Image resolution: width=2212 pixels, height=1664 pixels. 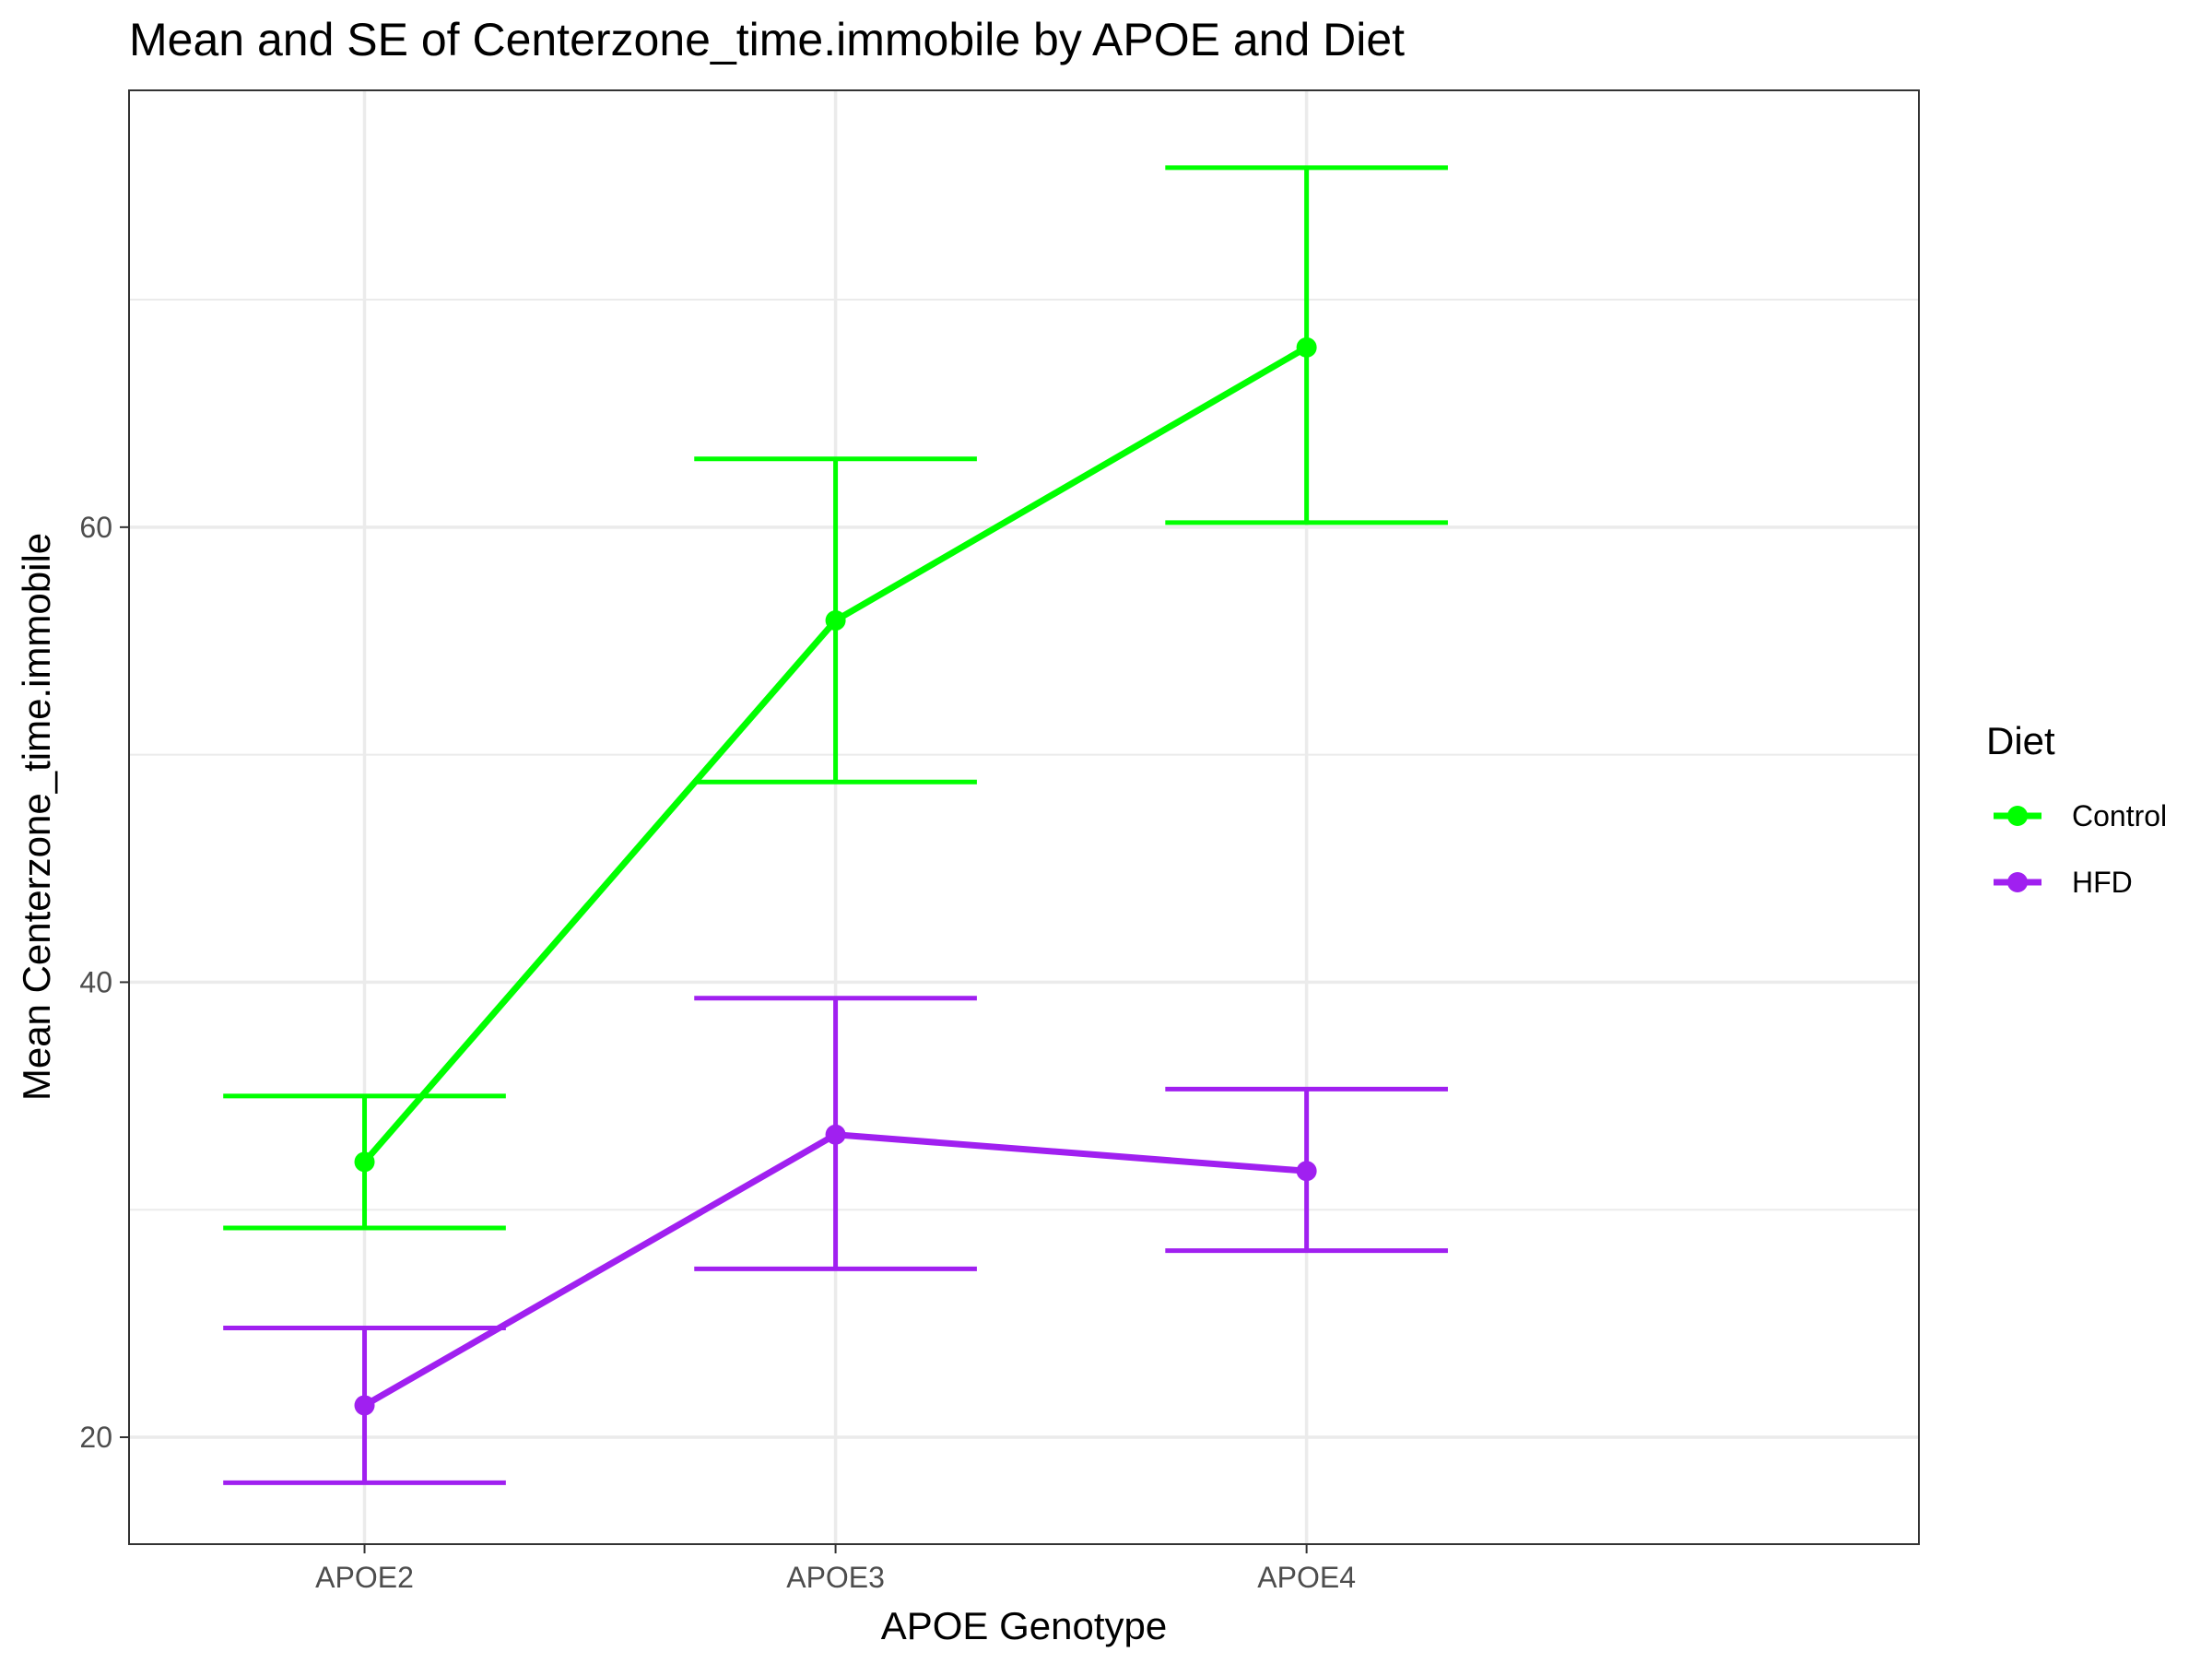 I want to click on legend-item-hfd: HFD, so click(x=2063, y=882).